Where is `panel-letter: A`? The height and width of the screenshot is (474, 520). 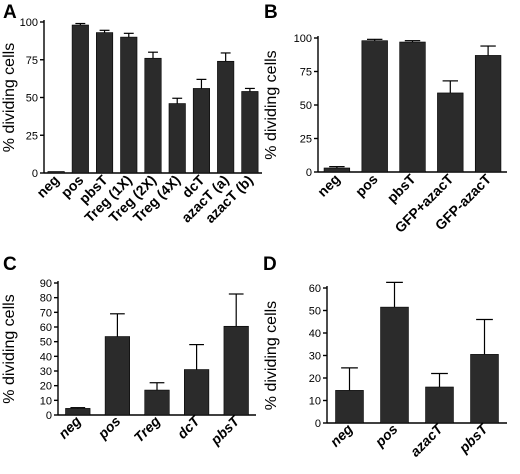
panel-letter: A is located at coordinates (10, 12).